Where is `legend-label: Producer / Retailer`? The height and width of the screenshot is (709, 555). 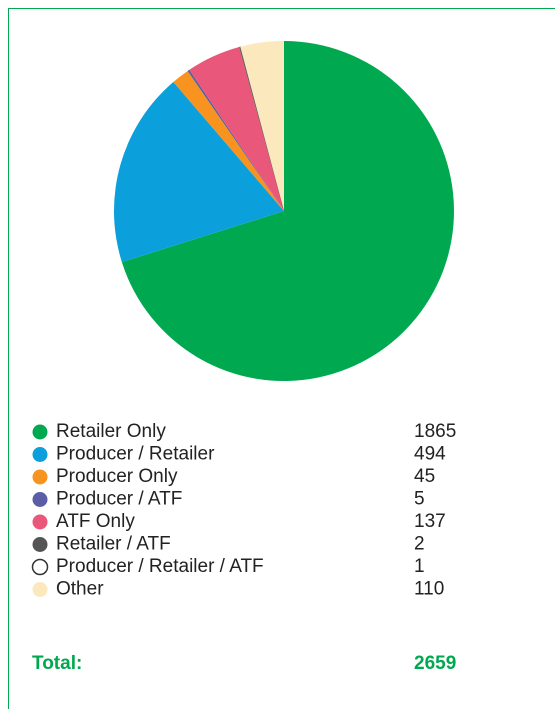
legend-label: Producer / Retailer is located at coordinates (135, 454).